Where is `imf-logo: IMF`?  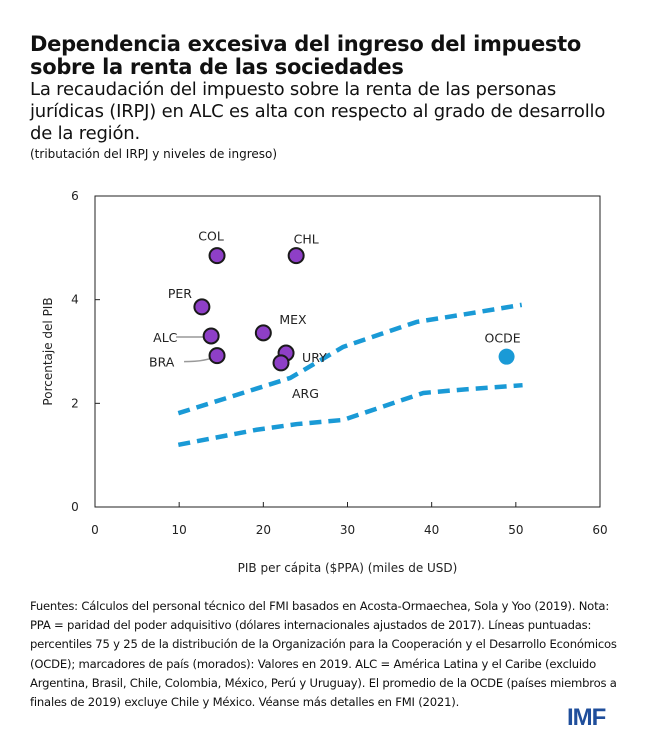 imf-logo: IMF is located at coordinates (586, 717).